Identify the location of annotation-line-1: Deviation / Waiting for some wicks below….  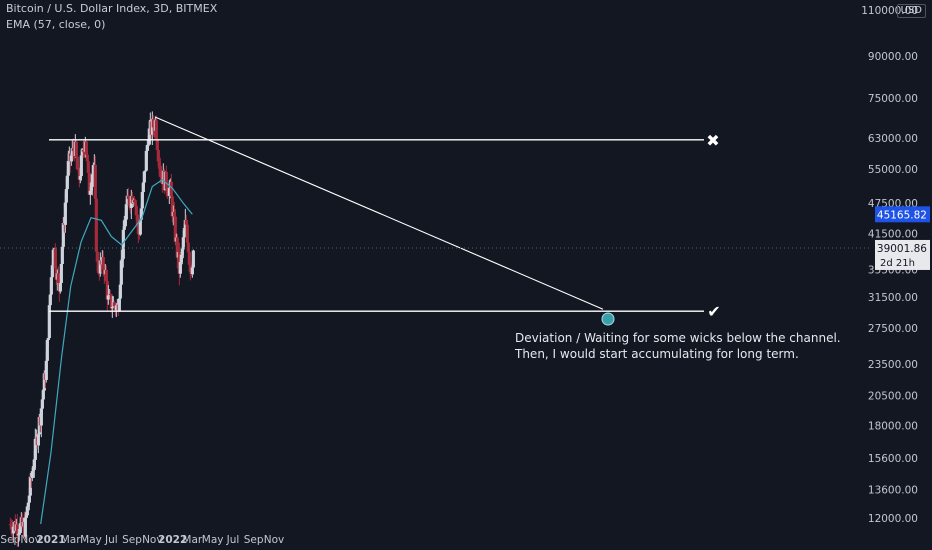
(678, 338).